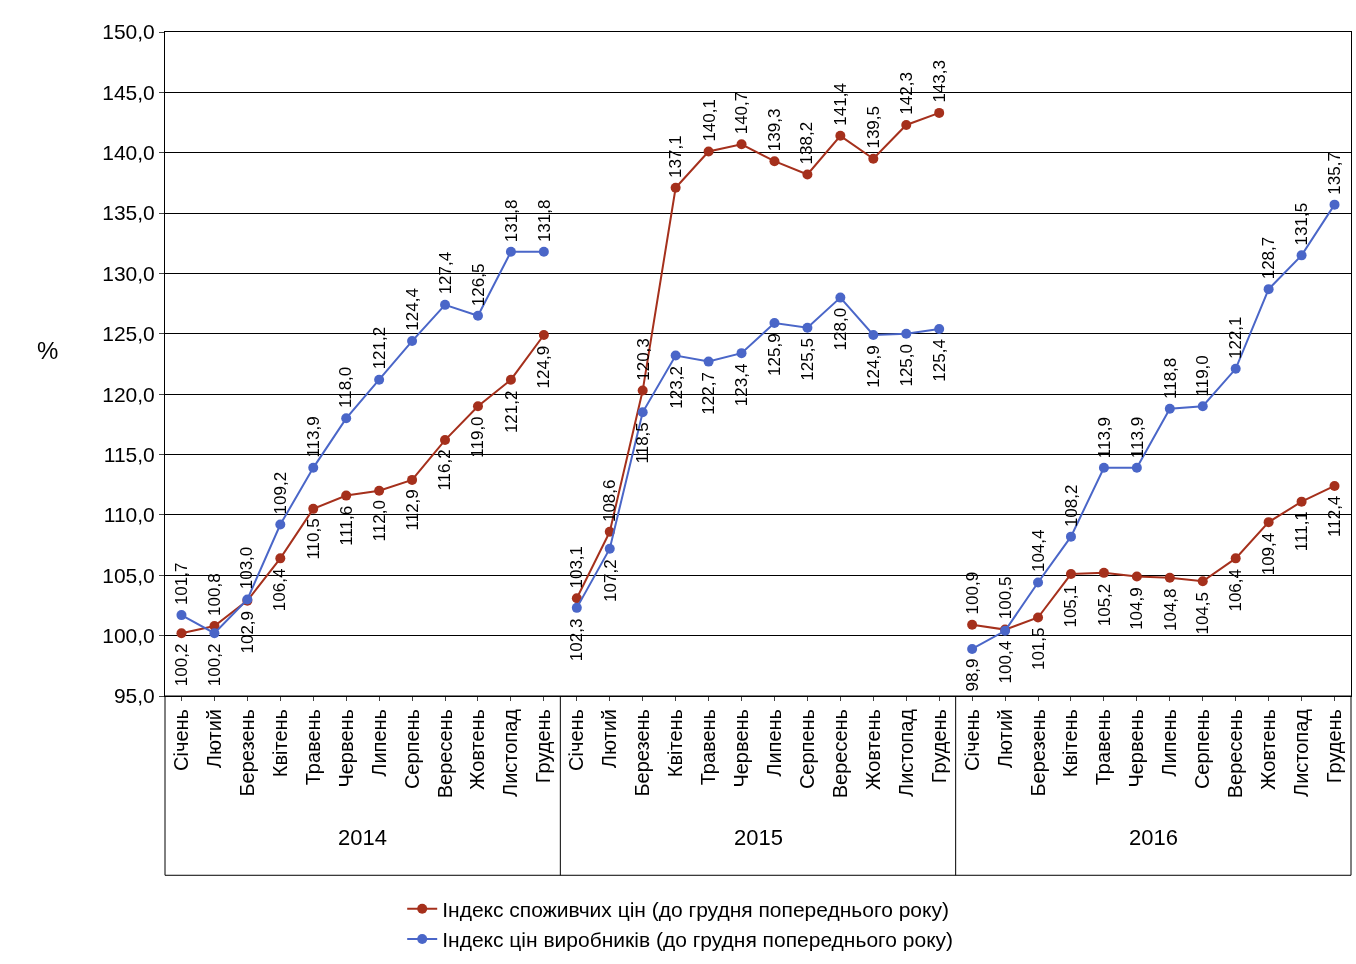  Describe the element at coordinates (128, 334) in the screenshot. I see `y-tick-label: 125,0` at that location.